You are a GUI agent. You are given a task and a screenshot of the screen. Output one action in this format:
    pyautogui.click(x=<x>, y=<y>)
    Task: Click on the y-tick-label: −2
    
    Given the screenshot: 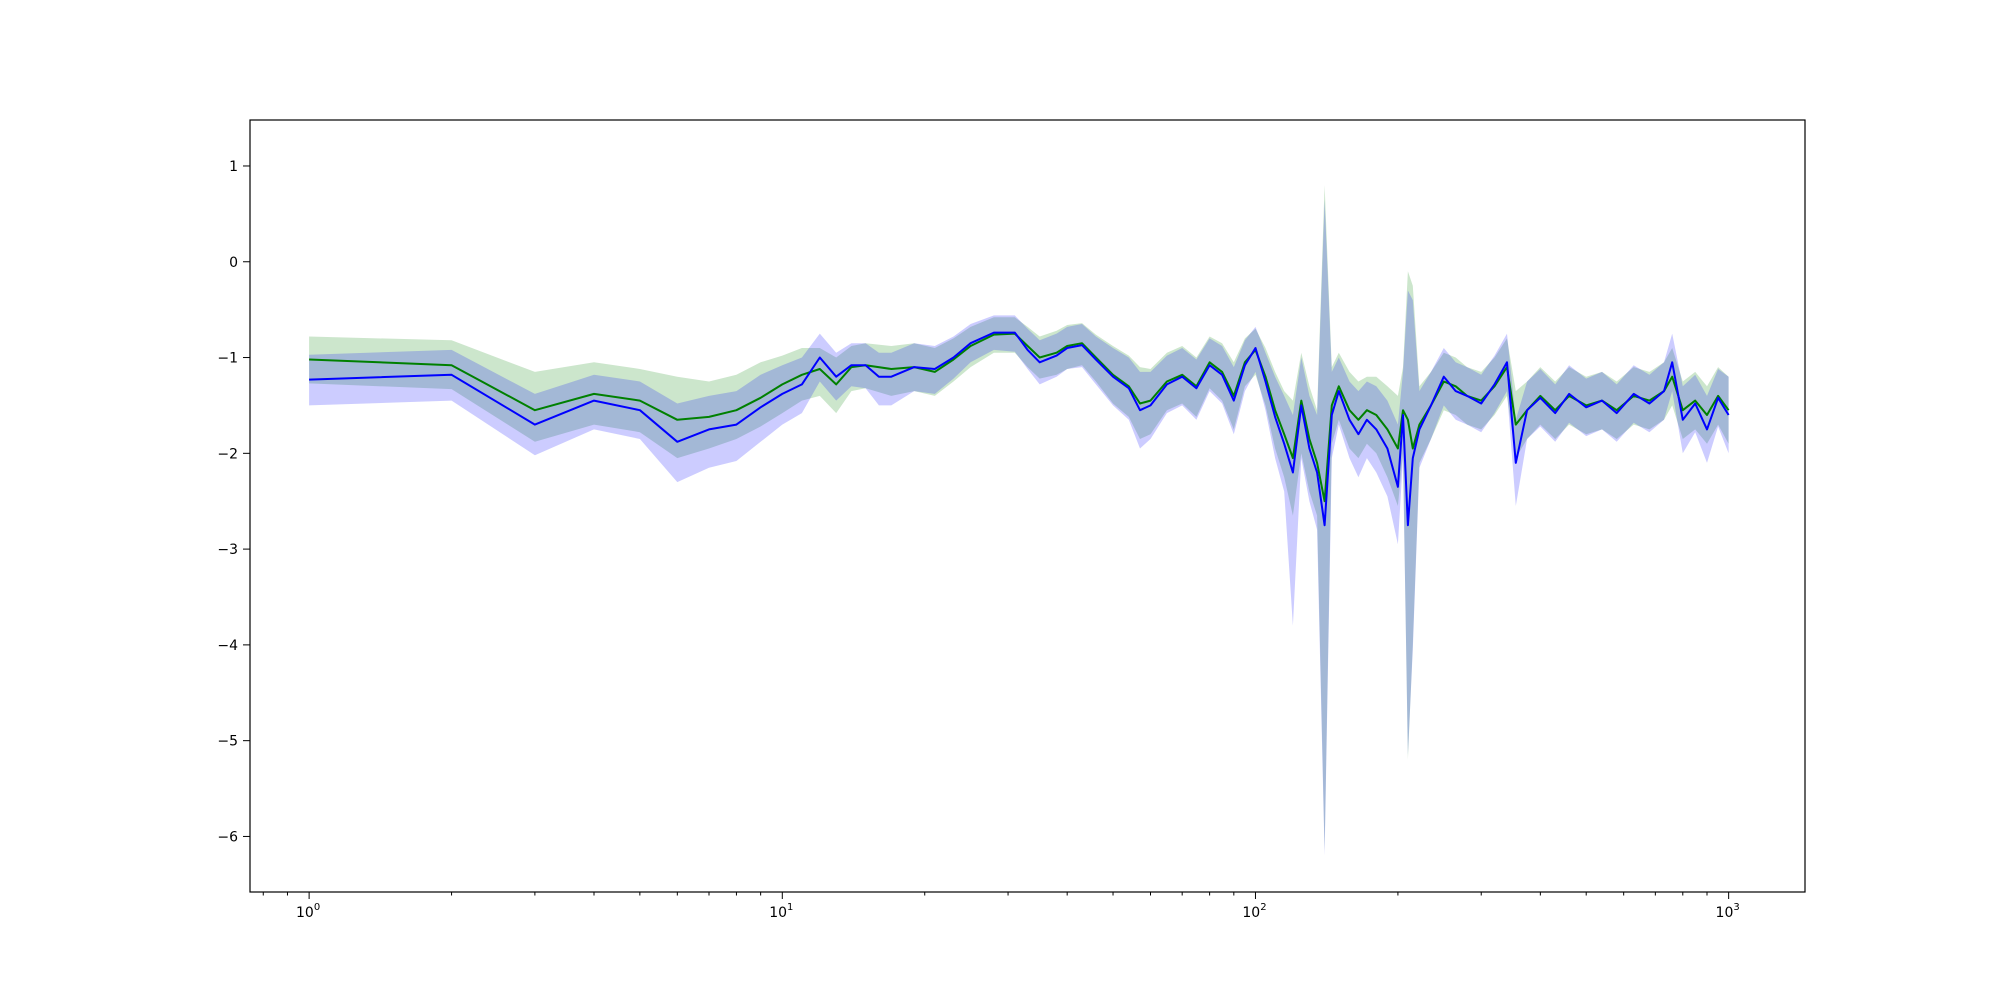 What is the action you would take?
    pyautogui.click(x=227, y=454)
    